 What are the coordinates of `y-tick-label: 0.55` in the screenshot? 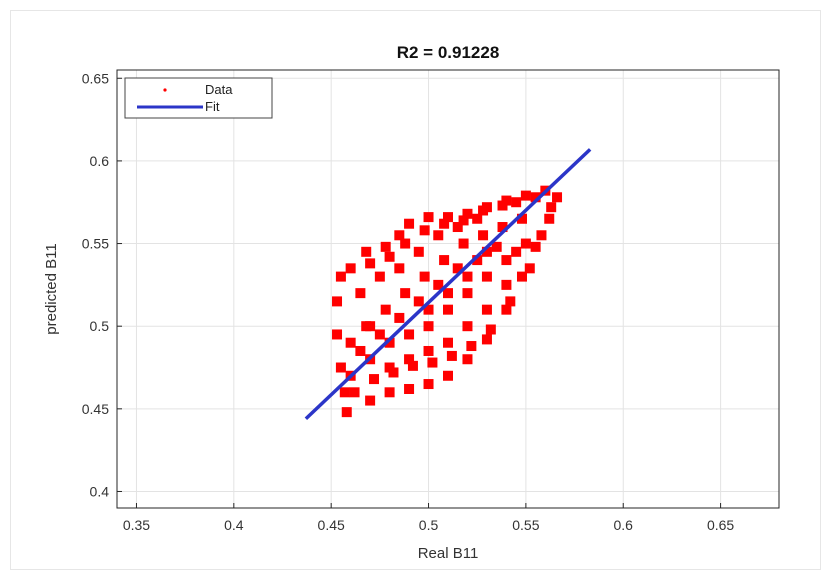 It's located at (95, 244).